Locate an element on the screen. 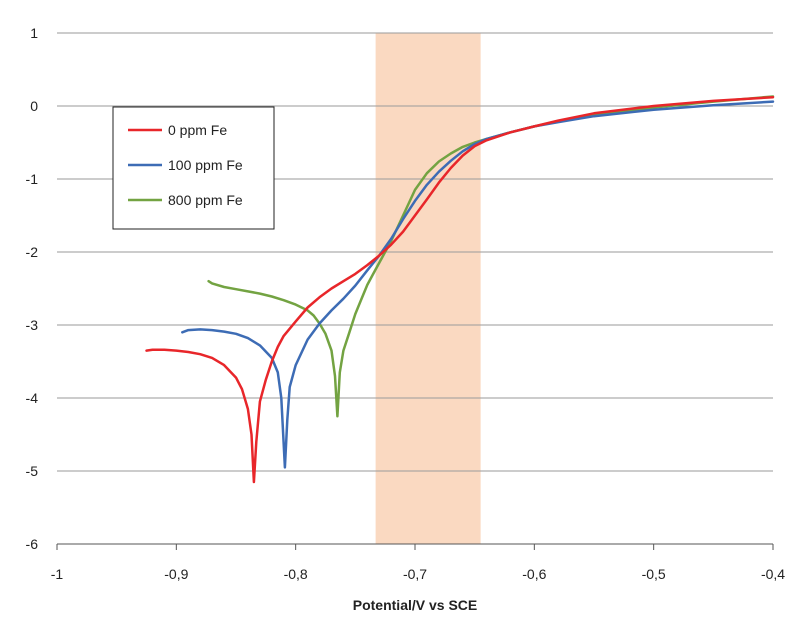 This screenshot has width=800, height=626. y-tick-label: -2 is located at coordinates (32, 252).